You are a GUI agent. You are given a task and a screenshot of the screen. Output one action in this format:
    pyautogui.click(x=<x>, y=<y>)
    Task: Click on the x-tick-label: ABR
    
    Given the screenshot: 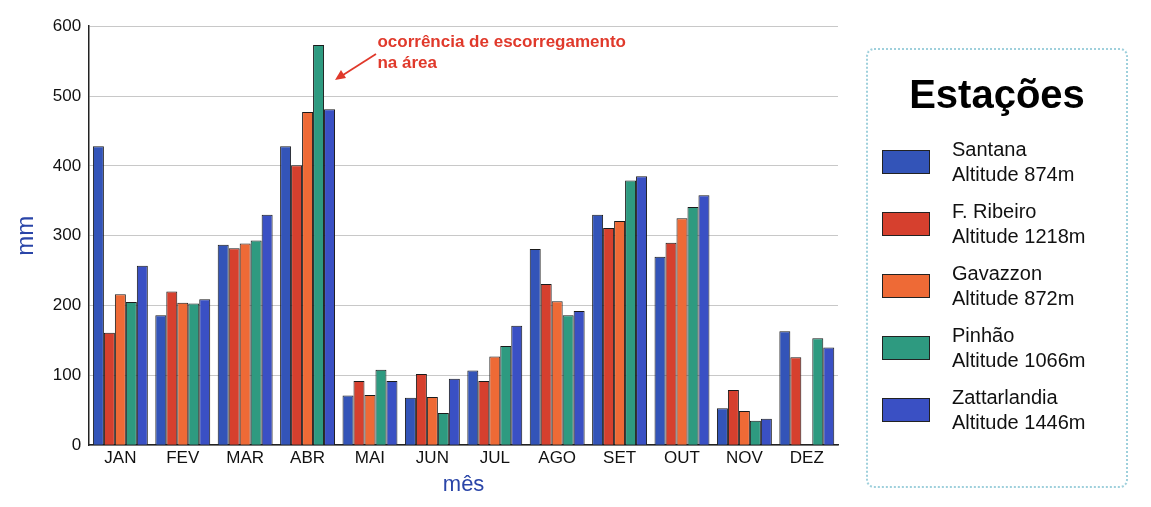 What is the action you would take?
    pyautogui.click(x=308, y=458)
    